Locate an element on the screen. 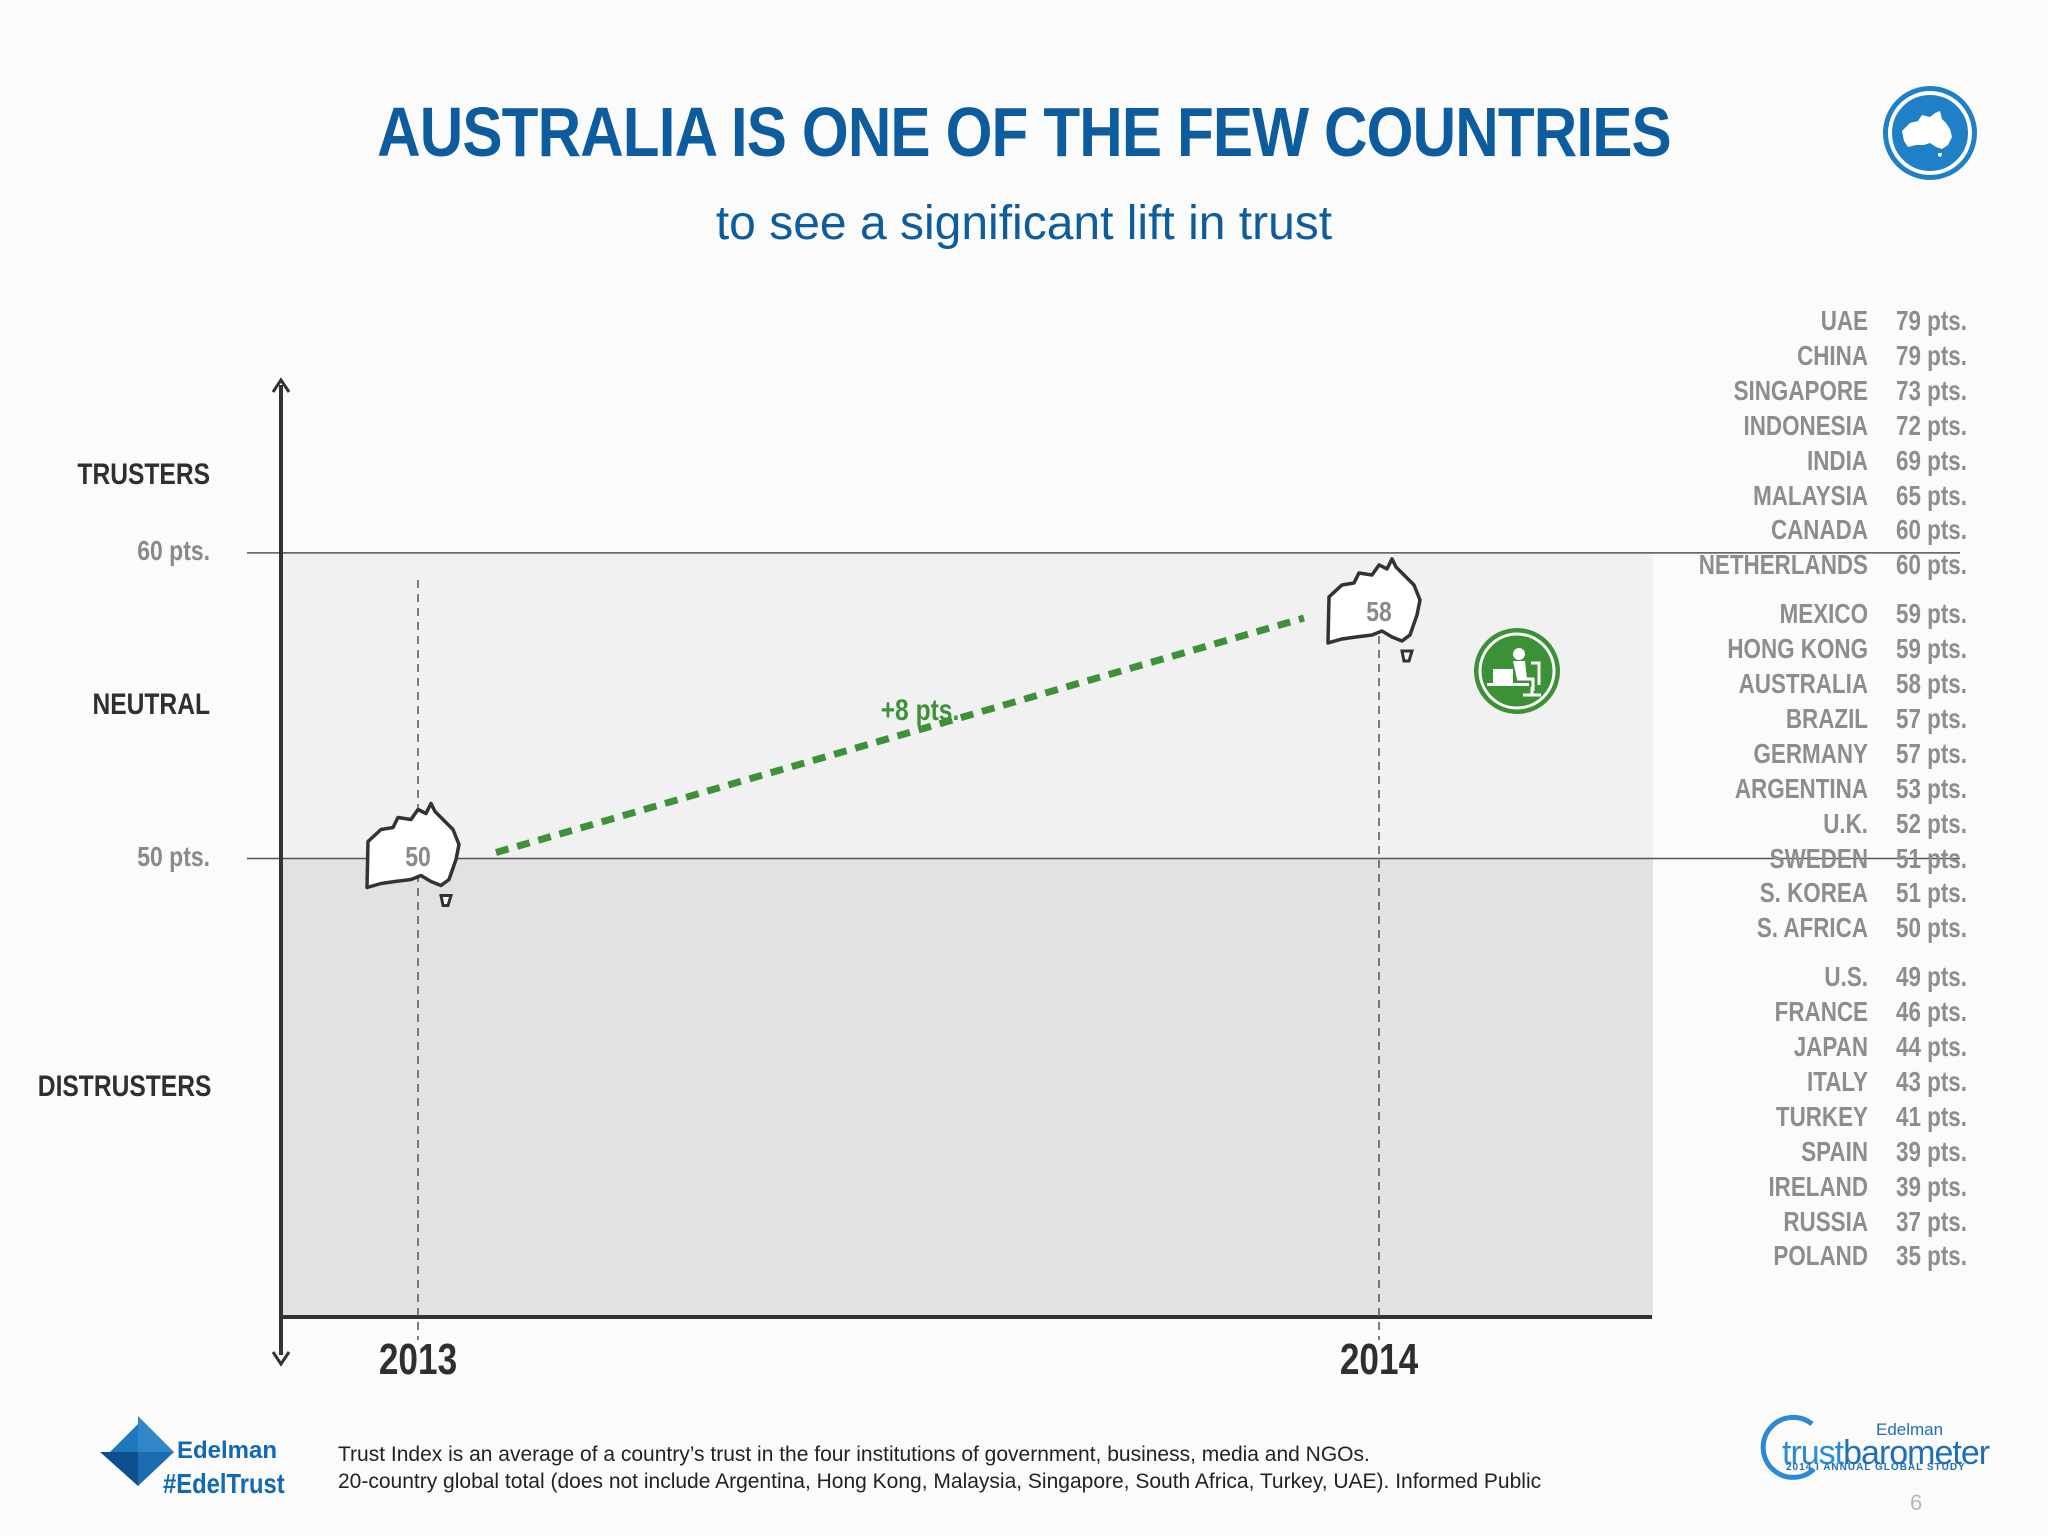 The image size is (2048, 1536). ranking-country: SWEDEN is located at coordinates (1818, 858).